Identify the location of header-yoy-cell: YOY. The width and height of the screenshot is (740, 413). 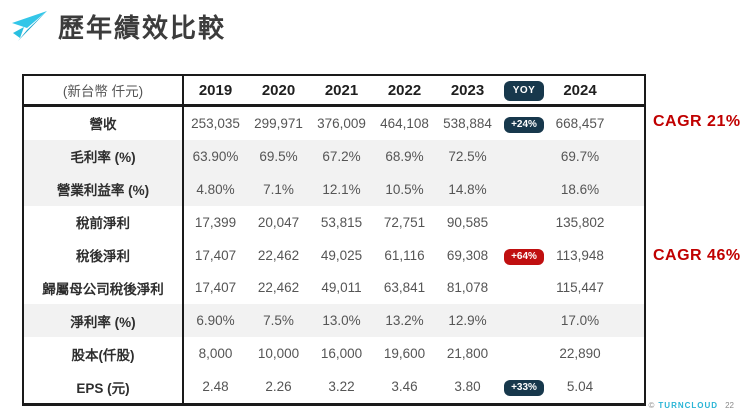
(524, 90).